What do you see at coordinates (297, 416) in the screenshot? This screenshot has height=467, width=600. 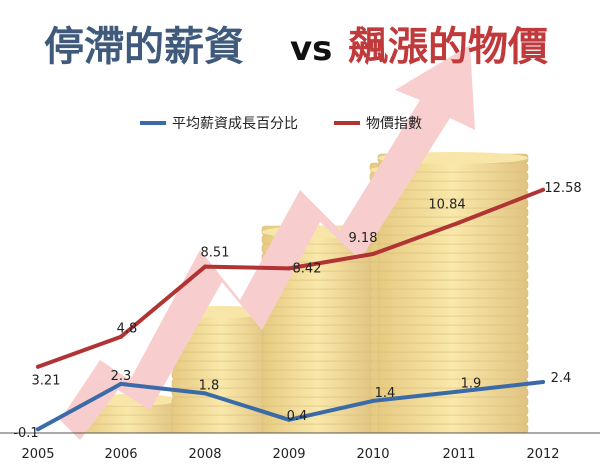 I see `data-label: 0.4` at bounding box center [297, 416].